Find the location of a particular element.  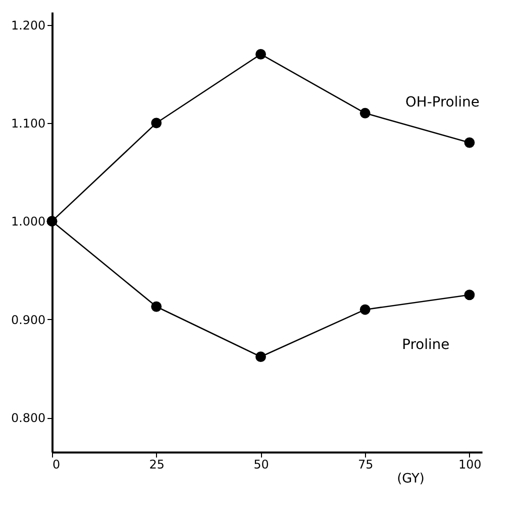

x-tick-label: 75 is located at coordinates (366, 465).